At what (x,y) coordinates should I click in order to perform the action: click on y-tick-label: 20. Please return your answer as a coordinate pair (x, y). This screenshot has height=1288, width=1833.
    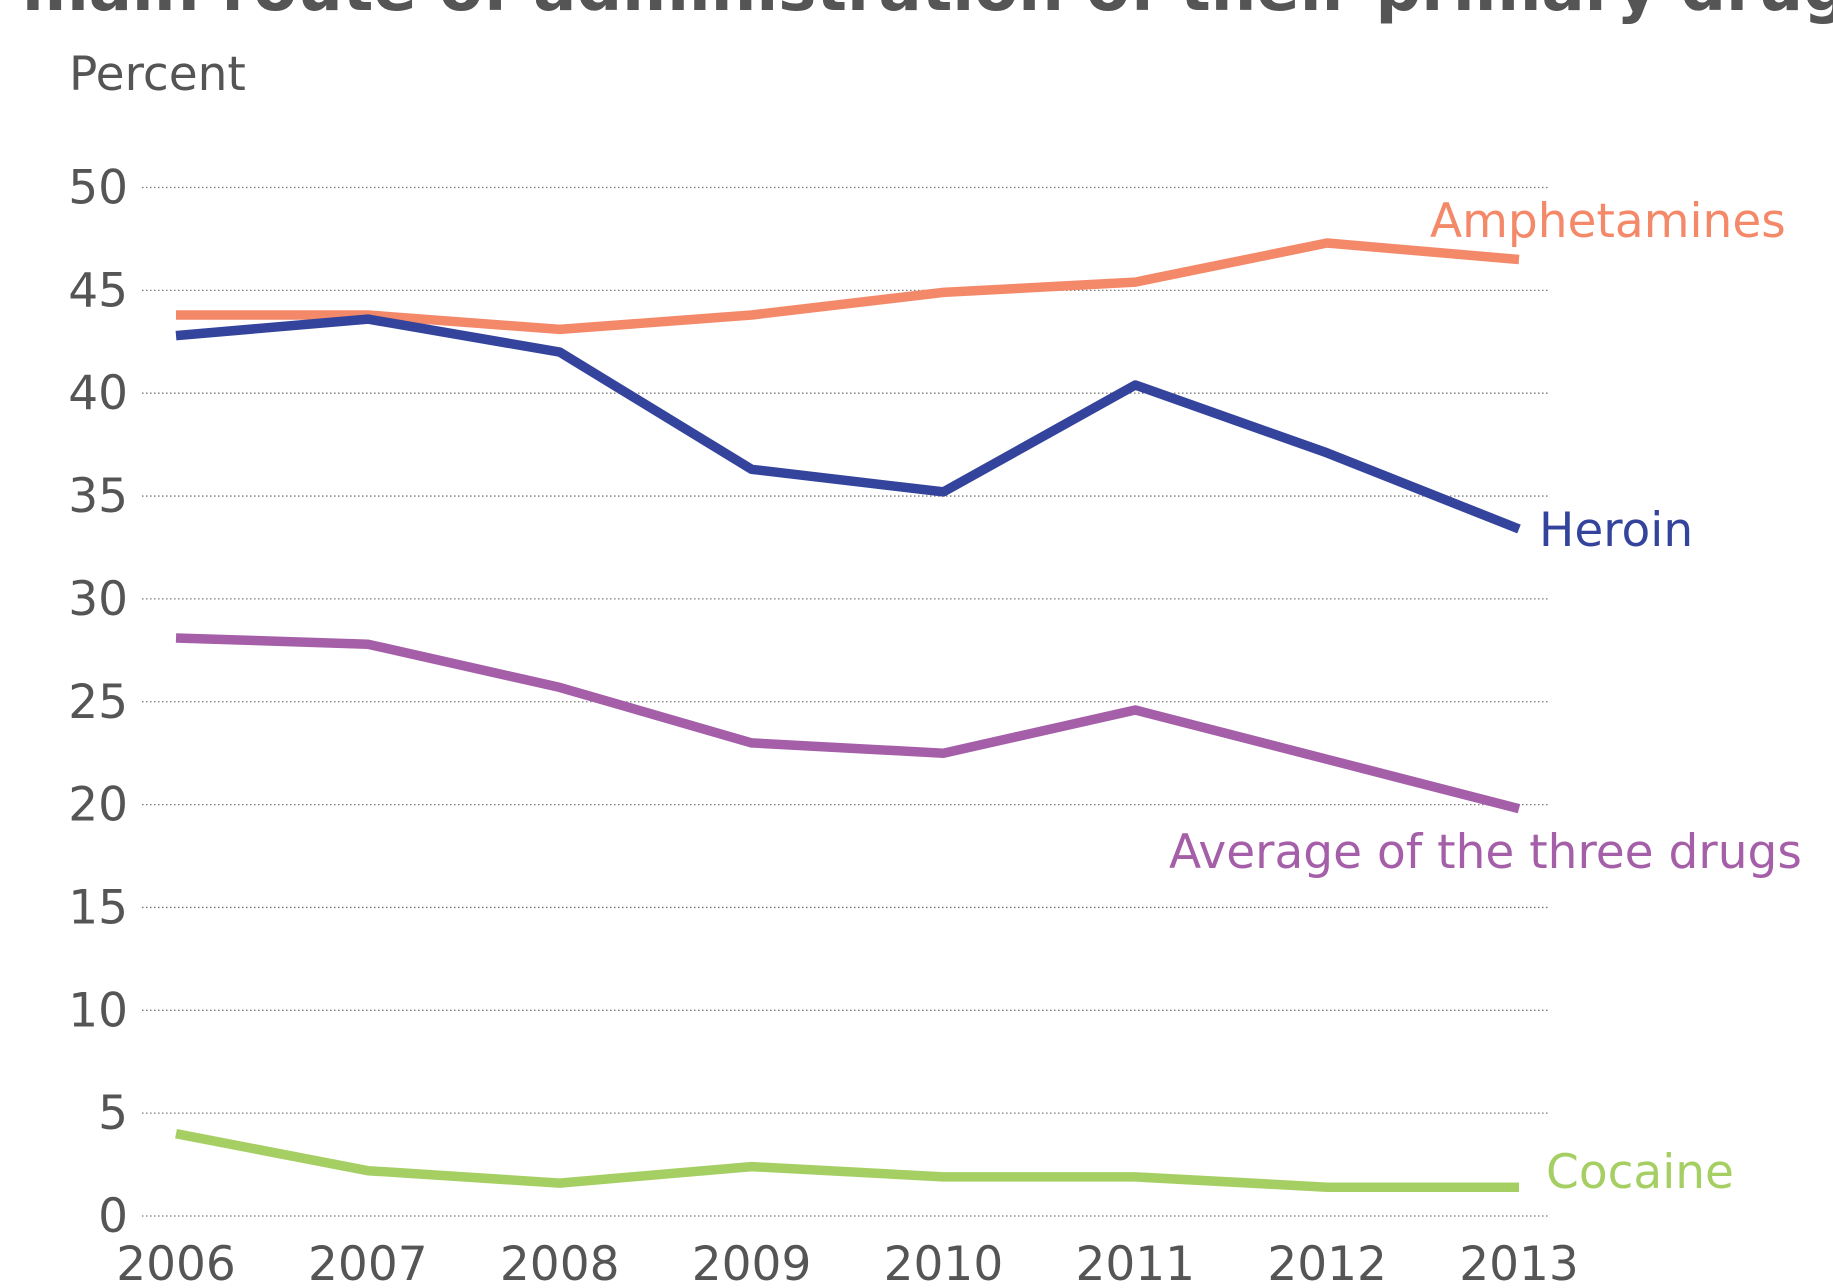
    Looking at the image, I should click on (98, 805).